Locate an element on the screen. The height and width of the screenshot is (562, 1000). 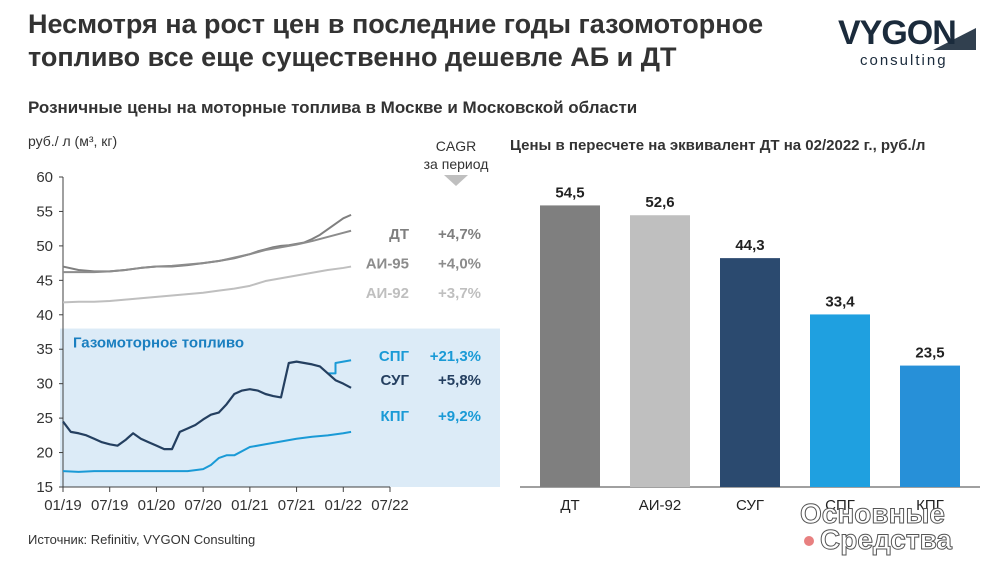
series-line-ai95 is located at coordinates (207, 251).